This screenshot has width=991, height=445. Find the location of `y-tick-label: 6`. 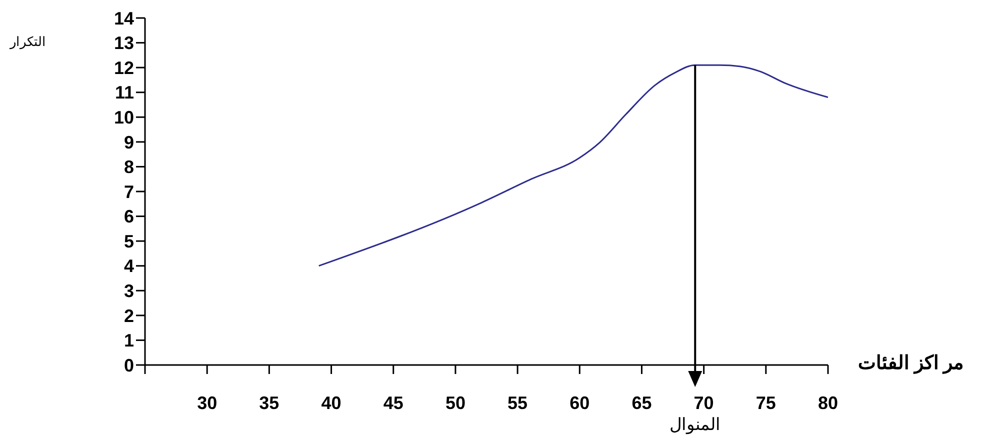

y-tick-label: 6 is located at coordinates (129, 216).